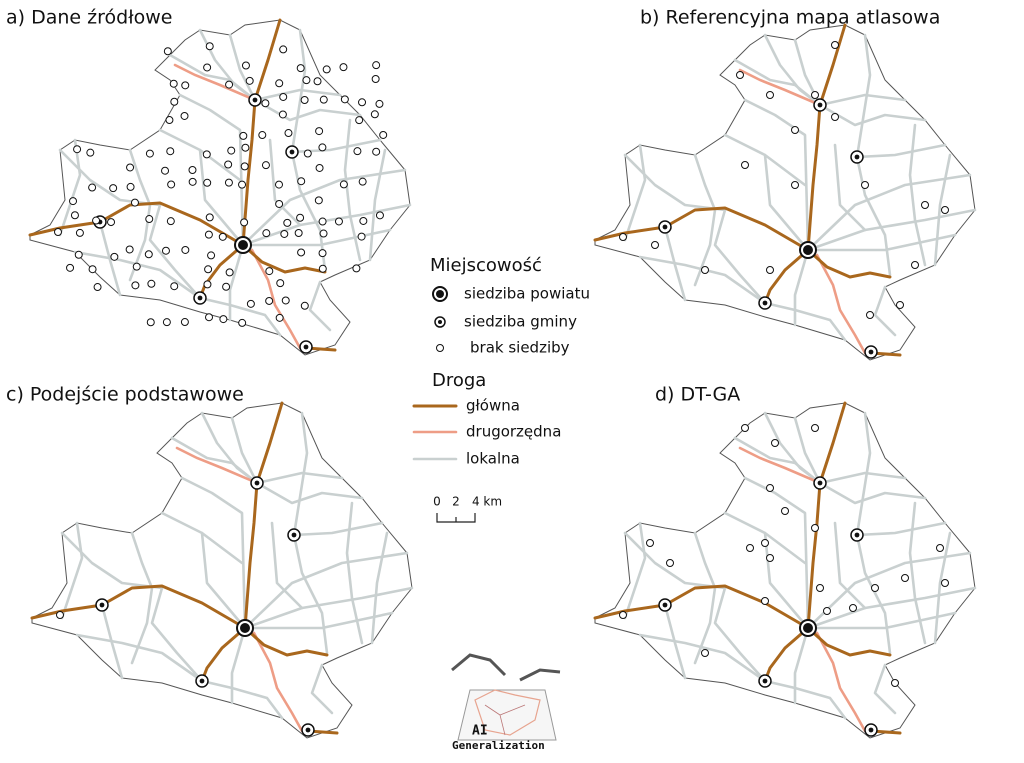 This screenshot has height=763, width=1024. Describe the element at coordinates (520, 322) in the screenshot. I see `legend-item: siedziba gminy` at that location.